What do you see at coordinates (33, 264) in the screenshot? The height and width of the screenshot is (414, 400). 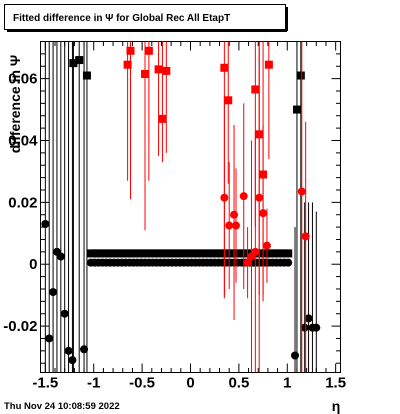 I see `y-tick-label: 0` at bounding box center [33, 264].